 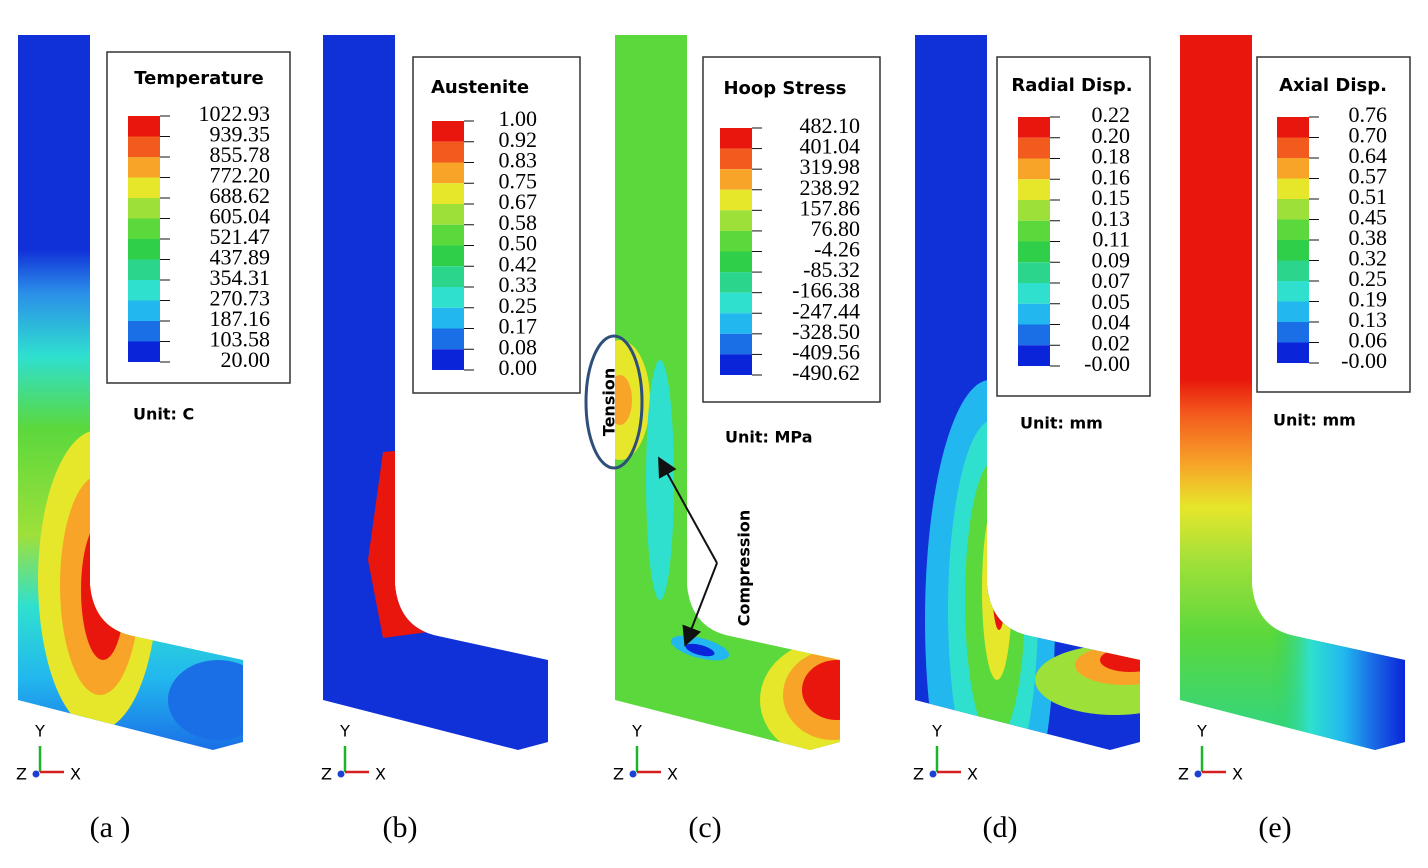 I want to click on unit-label: Unit: MPa, so click(x=769, y=437).